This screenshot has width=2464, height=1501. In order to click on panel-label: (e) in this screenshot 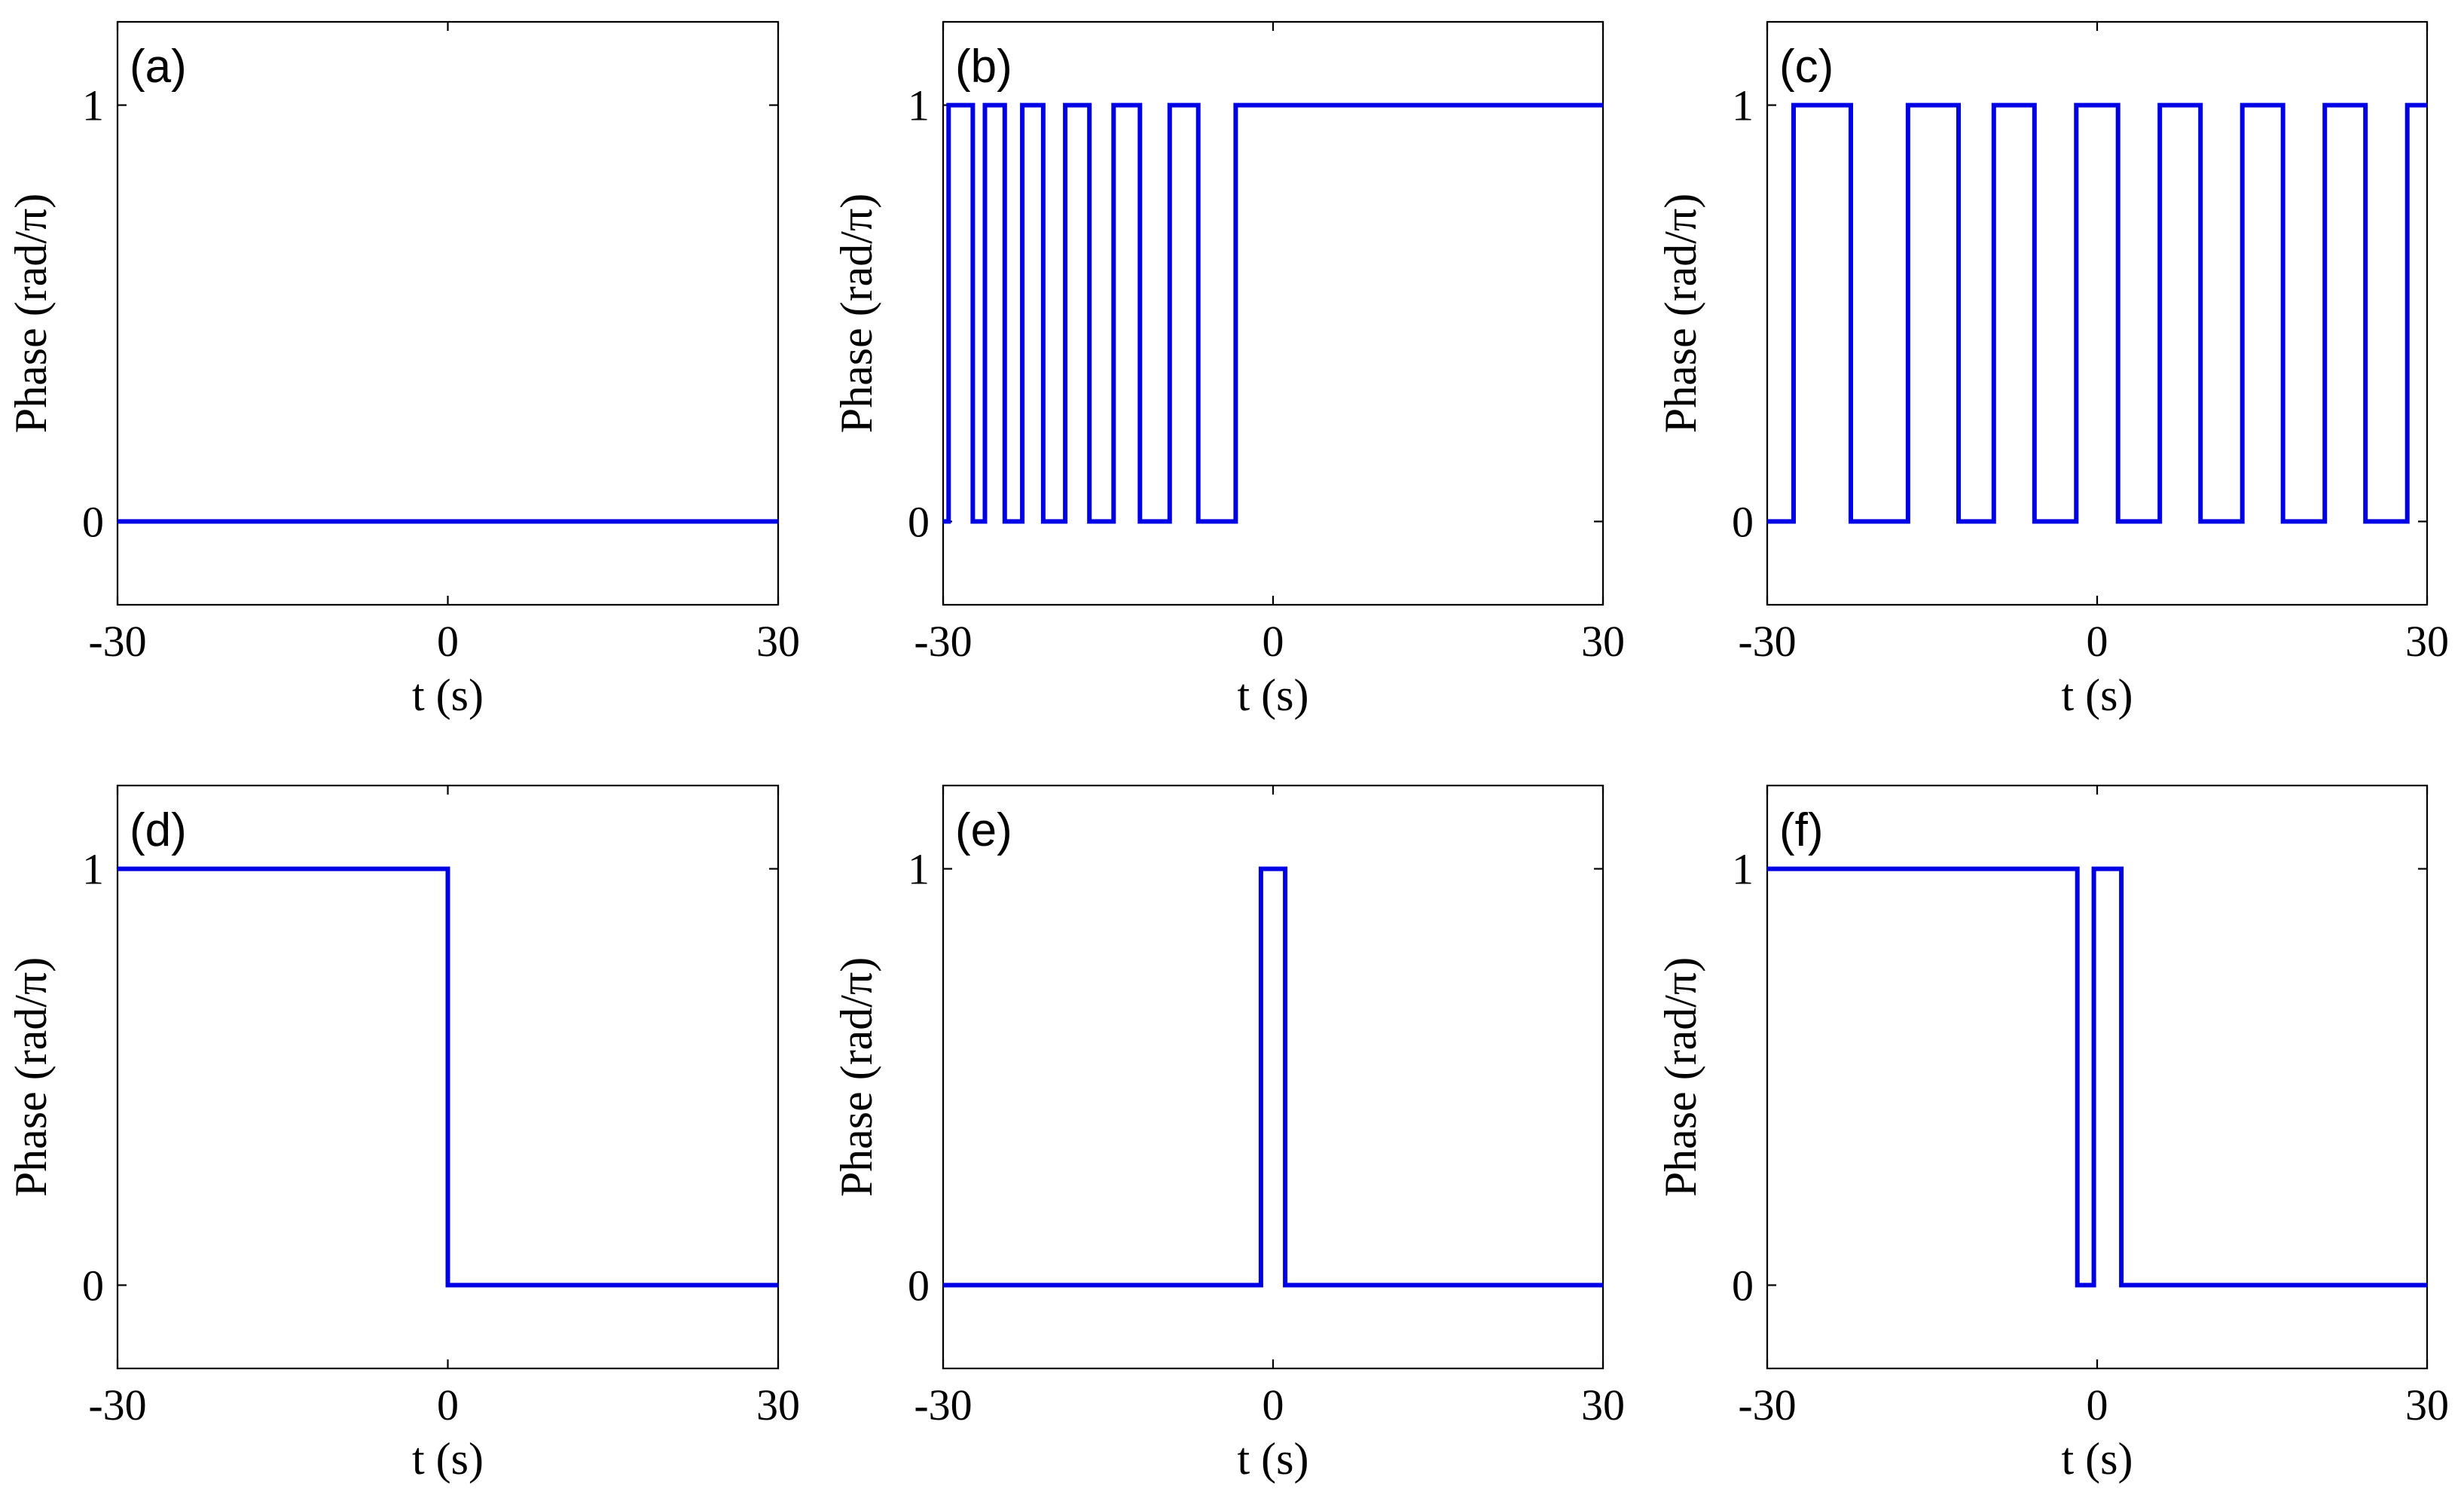, I will do `click(983, 830)`.